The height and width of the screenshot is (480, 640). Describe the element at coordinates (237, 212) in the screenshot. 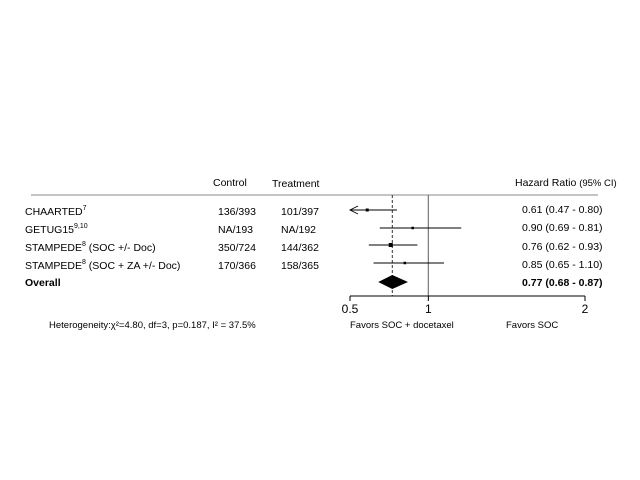

I see `control-count-row-0: 136/393` at that location.